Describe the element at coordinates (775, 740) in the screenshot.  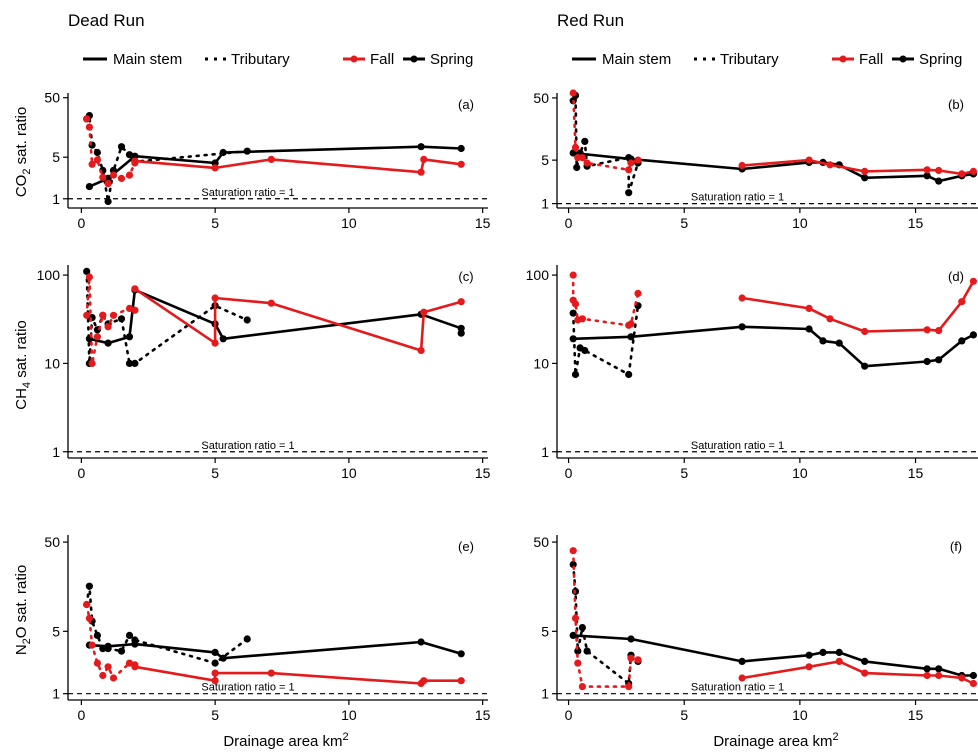
I see `x-title-red-run: Drainage area km2` at that location.